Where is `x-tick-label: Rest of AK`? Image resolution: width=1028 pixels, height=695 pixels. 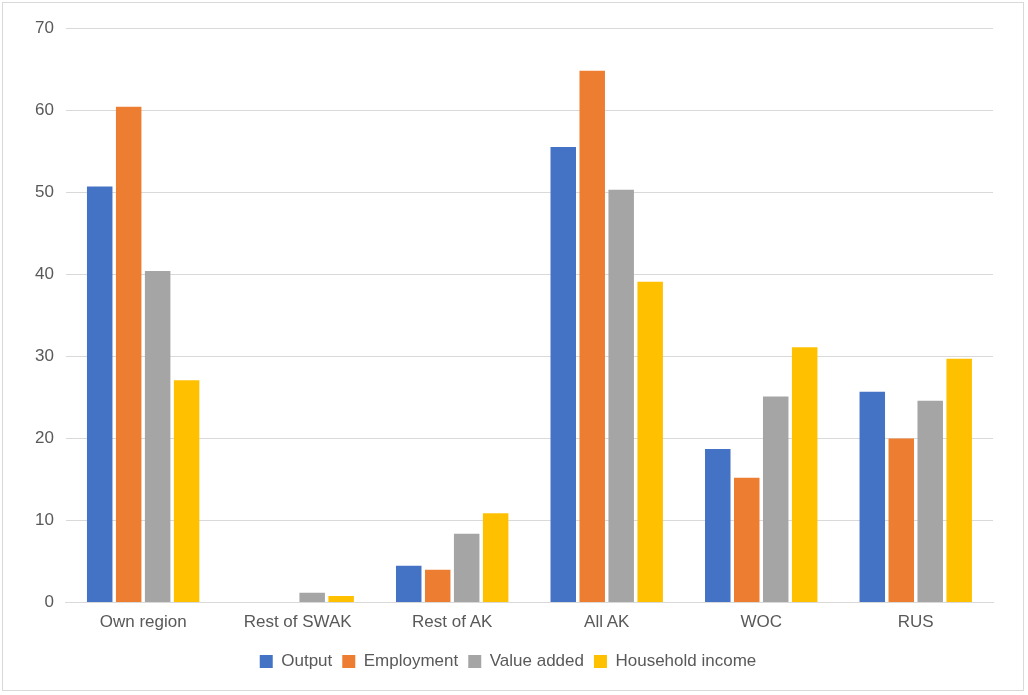
x-tick-label: Rest of AK is located at coordinates (453, 622).